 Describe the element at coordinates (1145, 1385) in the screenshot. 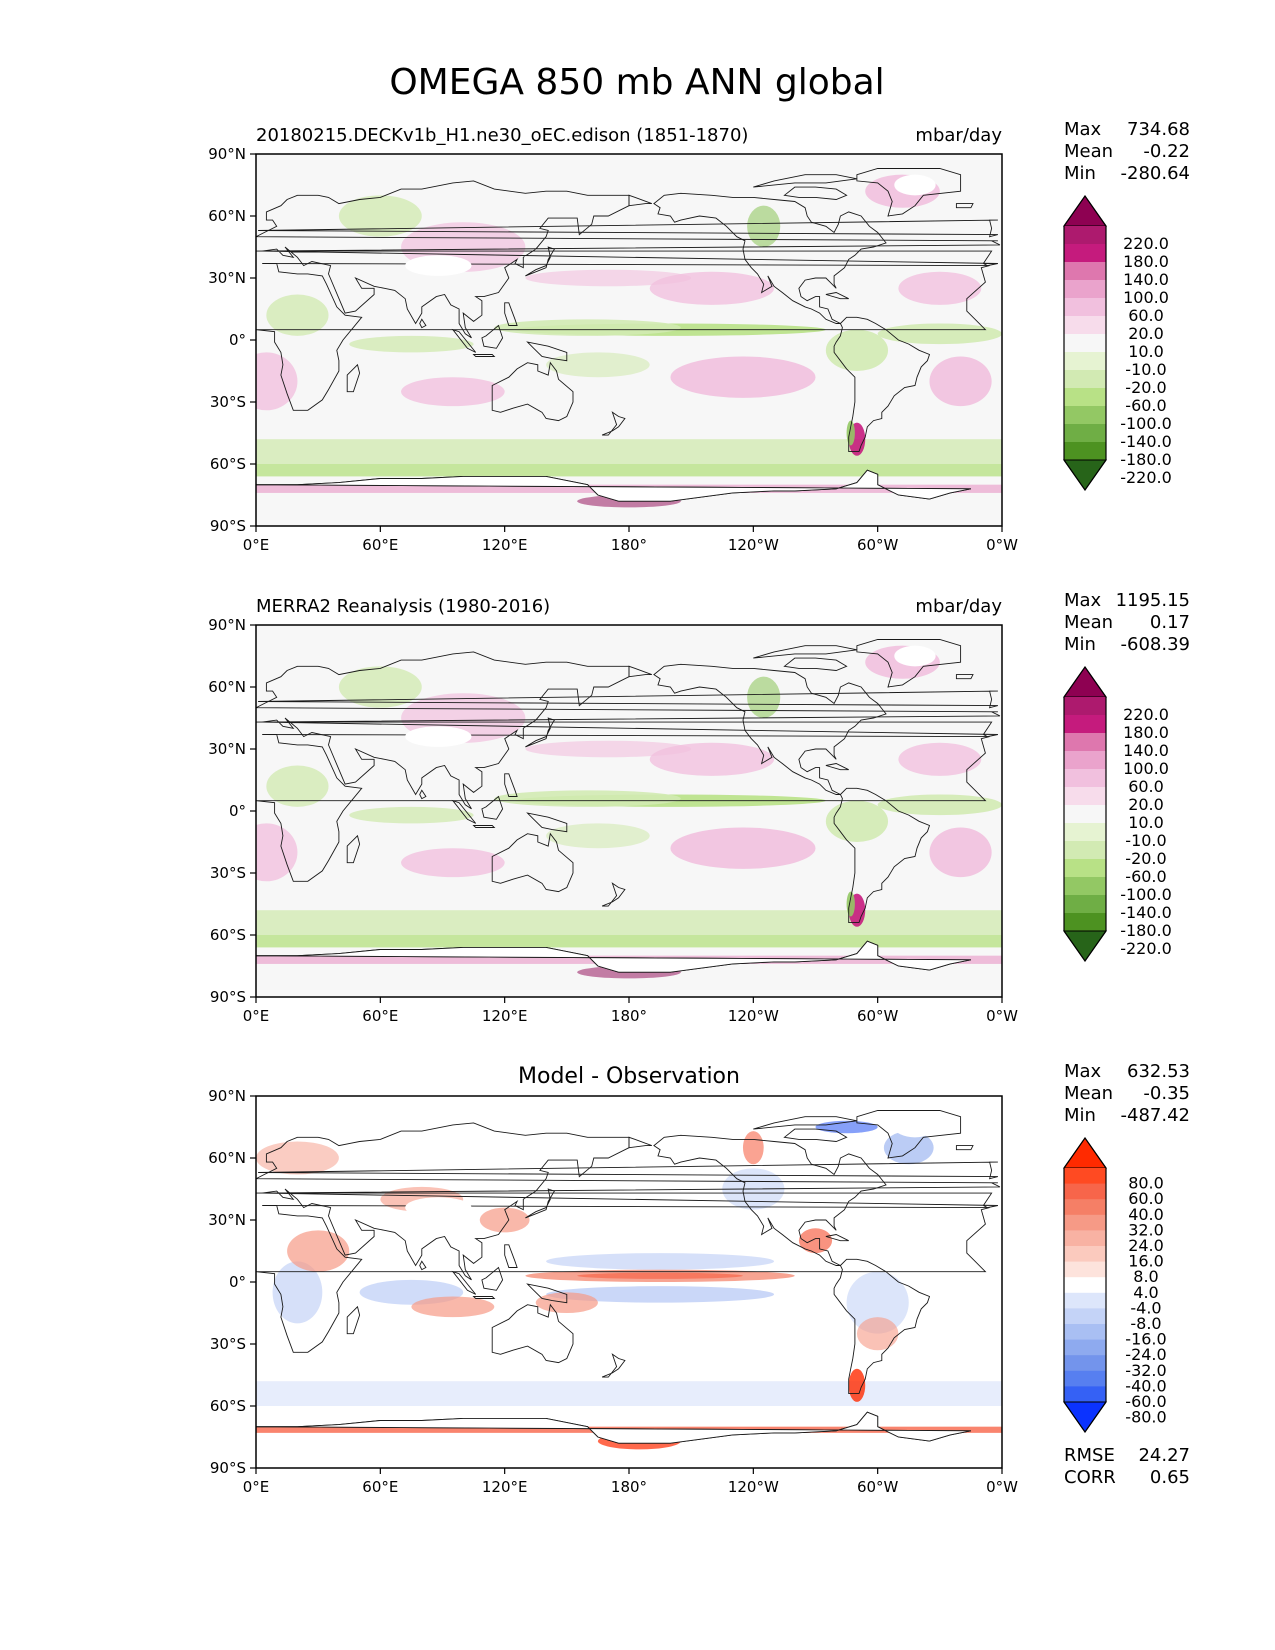

I see `colorbar-tick-label: -40.0` at that location.